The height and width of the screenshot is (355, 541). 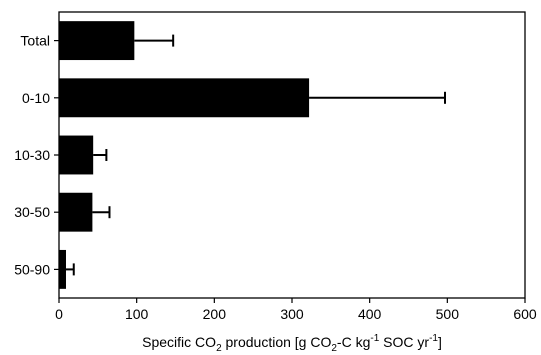 What do you see at coordinates (97, 41) in the screenshot?
I see `bar-Total` at bounding box center [97, 41].